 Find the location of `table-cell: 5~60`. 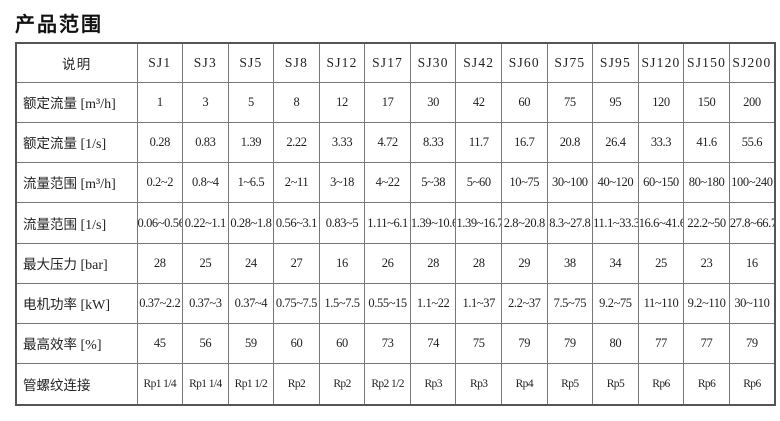

table-cell: 5~60 is located at coordinates (478, 183).